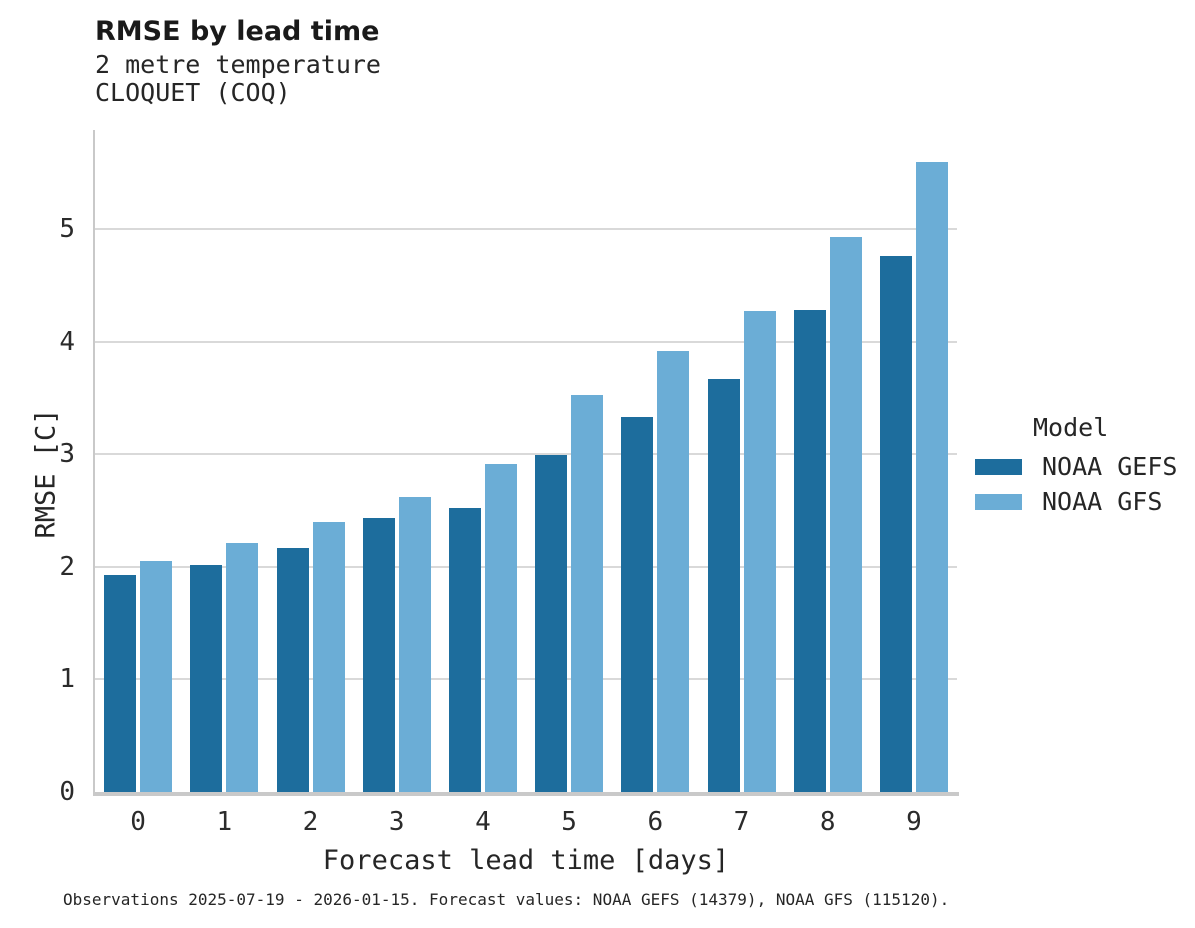 This screenshot has width=1195, height=928. Describe the element at coordinates (464, 650) in the screenshot. I see `bar-gefs-lead4` at that location.